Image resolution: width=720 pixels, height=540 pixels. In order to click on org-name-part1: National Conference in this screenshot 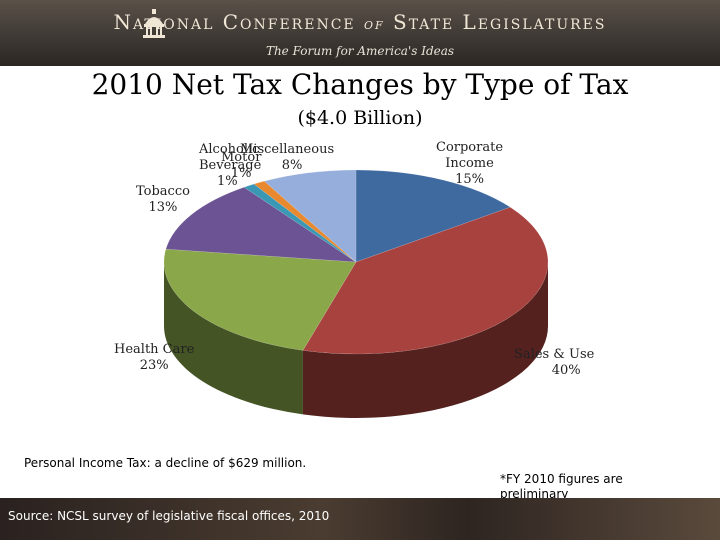, I will do `click(234, 22)`.